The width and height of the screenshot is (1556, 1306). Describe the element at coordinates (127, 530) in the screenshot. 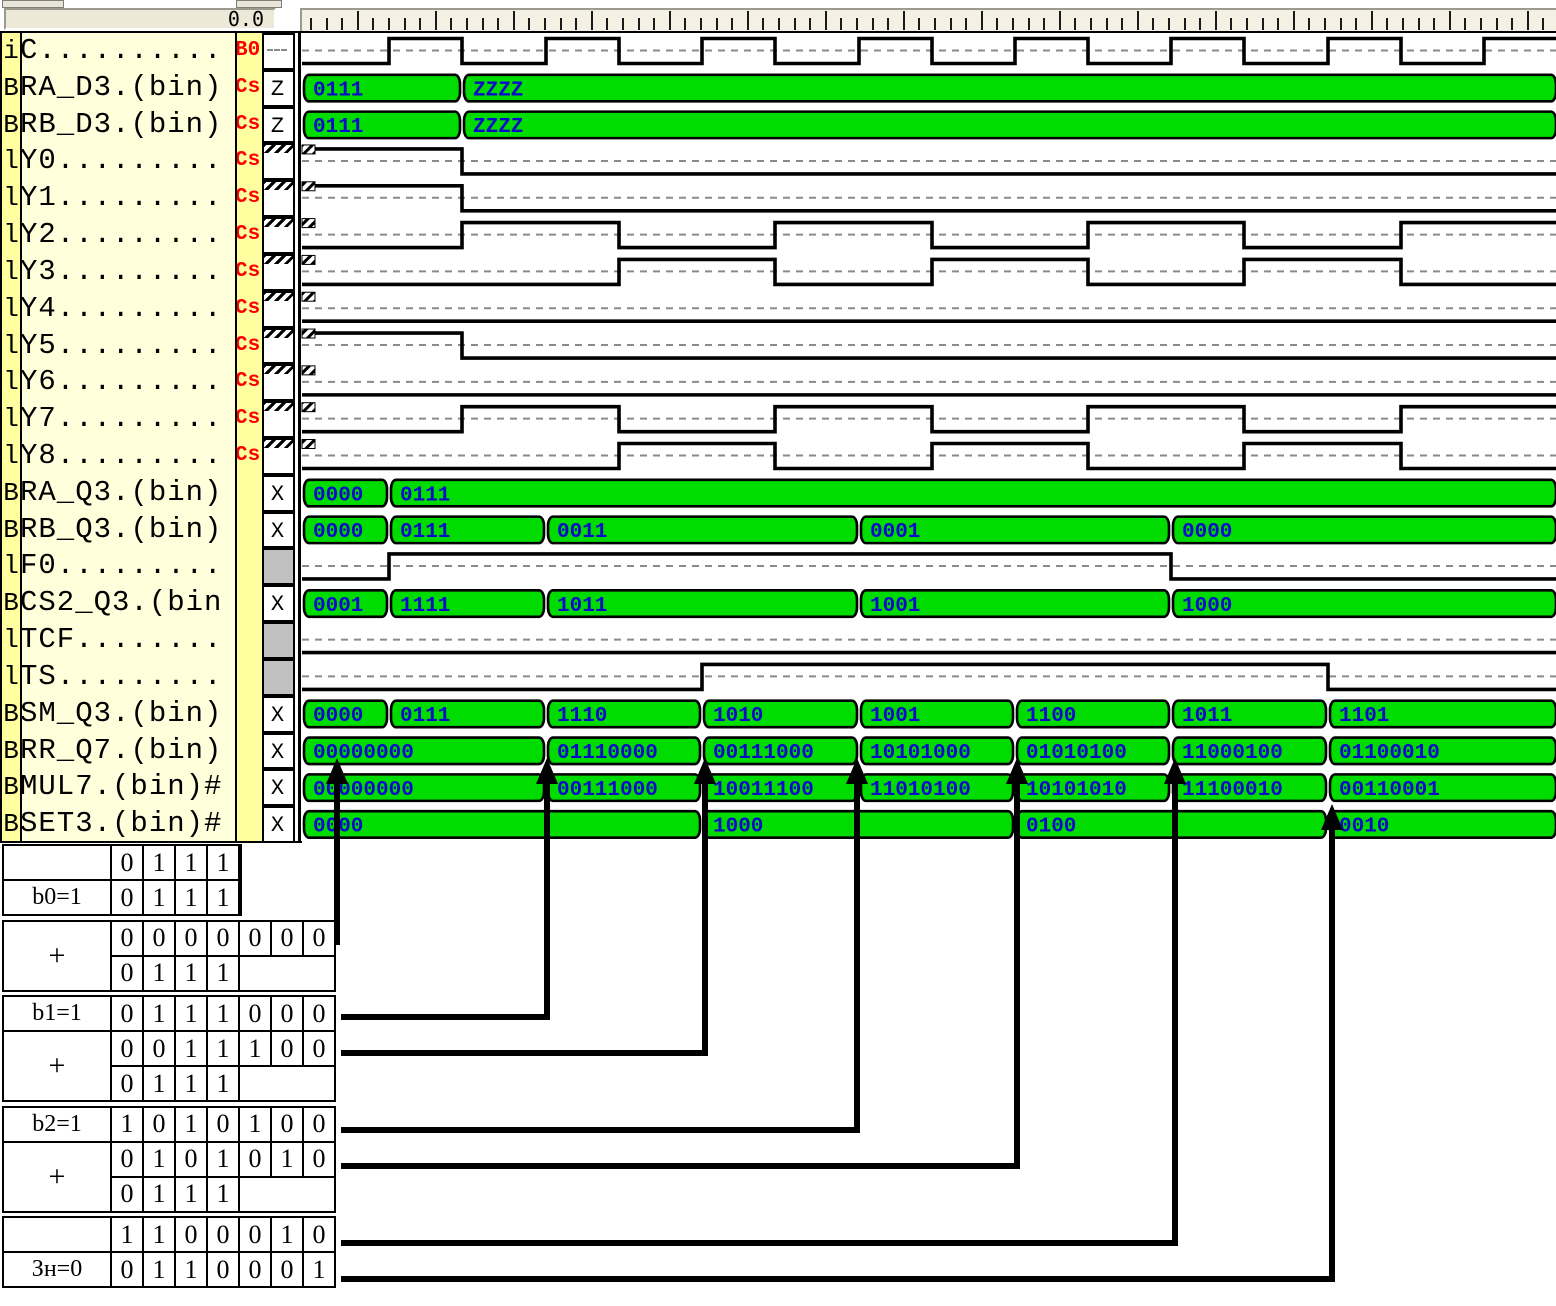

I see `signal-name-label: RB_Q3.(bin)` at that location.